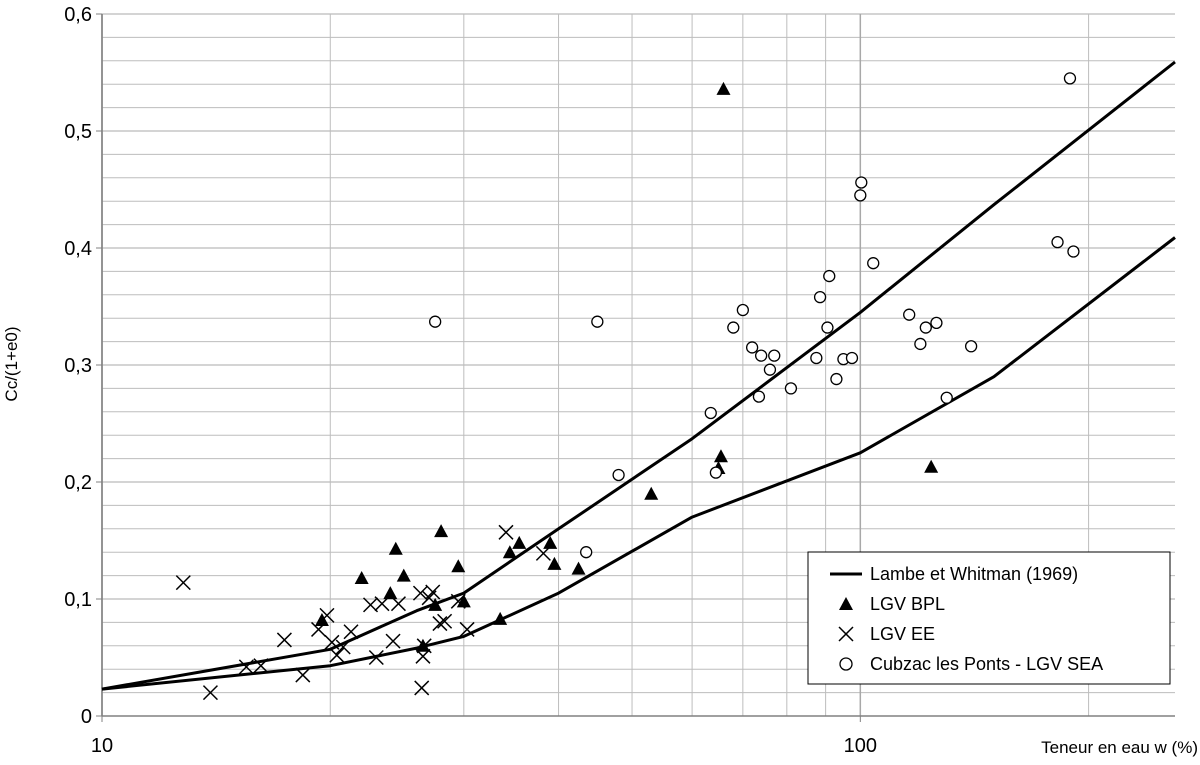  What do you see at coordinates (11, 363) in the screenshot?
I see `y-axis-title: Cc/(1+e0)` at bounding box center [11, 363].